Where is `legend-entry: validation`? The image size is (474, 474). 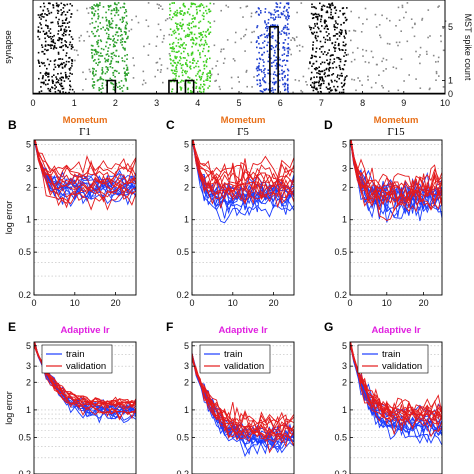 legend-entry: validation is located at coordinates (86, 366).